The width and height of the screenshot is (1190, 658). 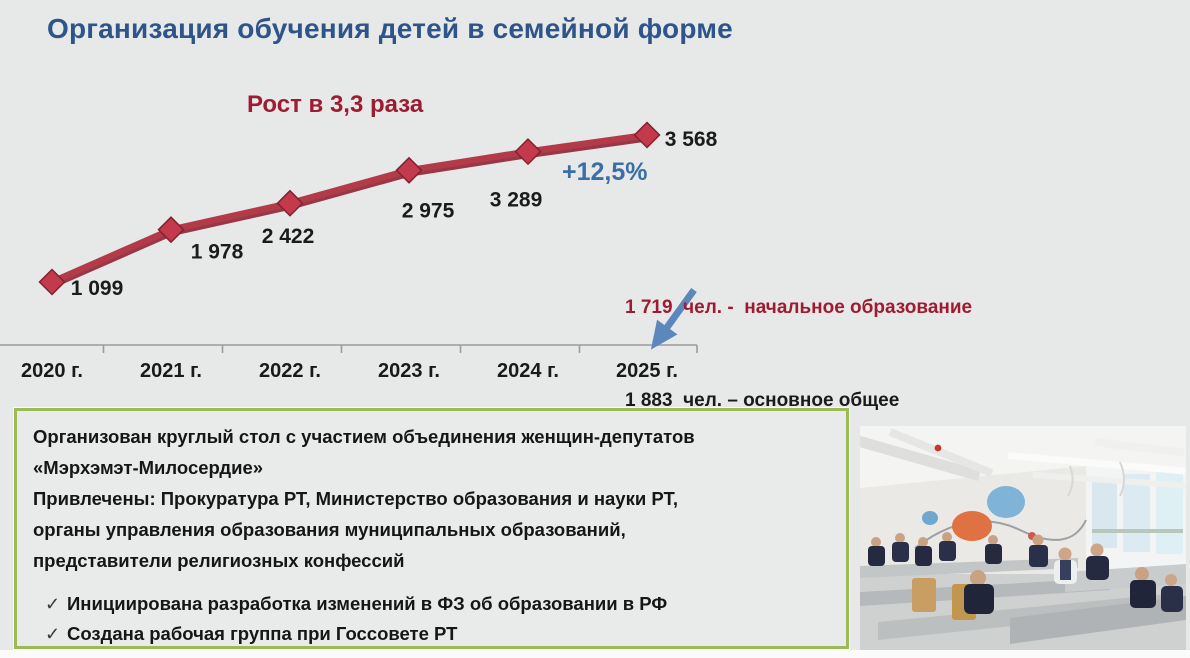 I want to click on primary-education-line: 1 719 чел. - начальное образование, so click(x=799, y=307).